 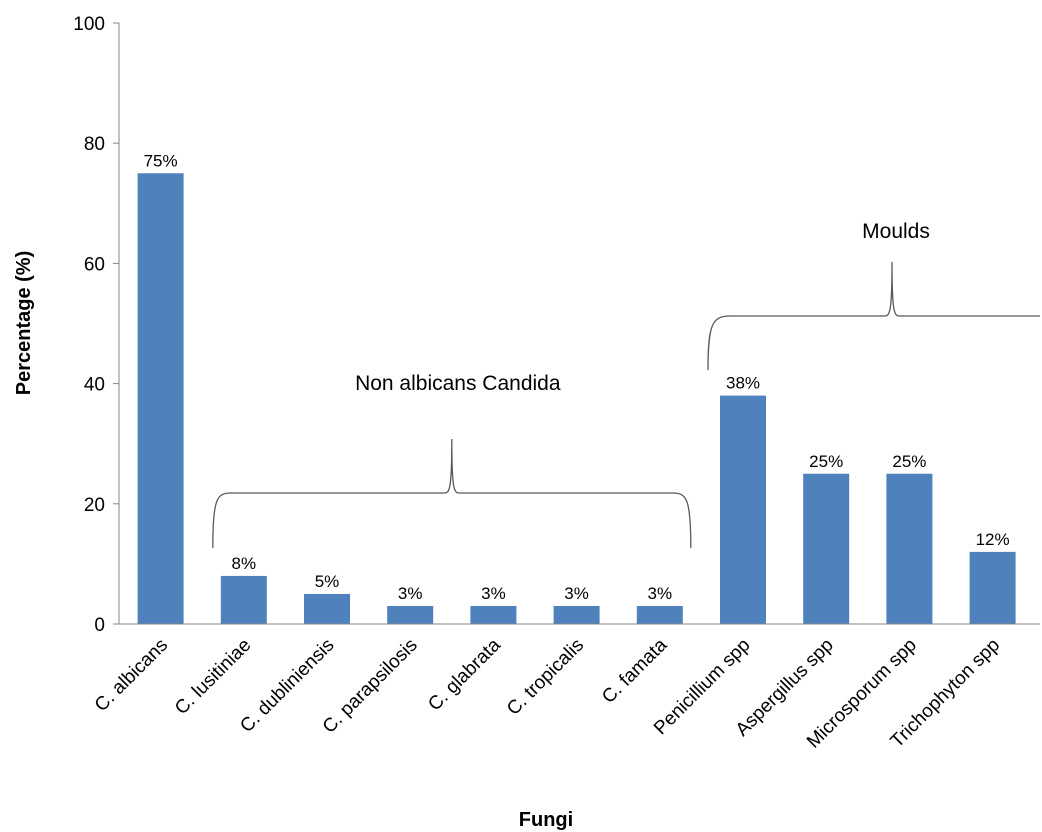 What do you see at coordinates (545, 677) in the screenshot?
I see `x-tick-label: C. tropicalis` at bounding box center [545, 677].